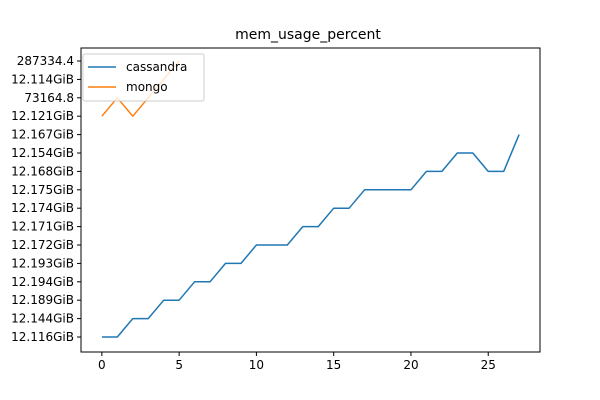 This screenshot has width=600, height=400. What do you see at coordinates (42, 116) in the screenshot?
I see `y-tick-label: 12.121GiB` at bounding box center [42, 116].